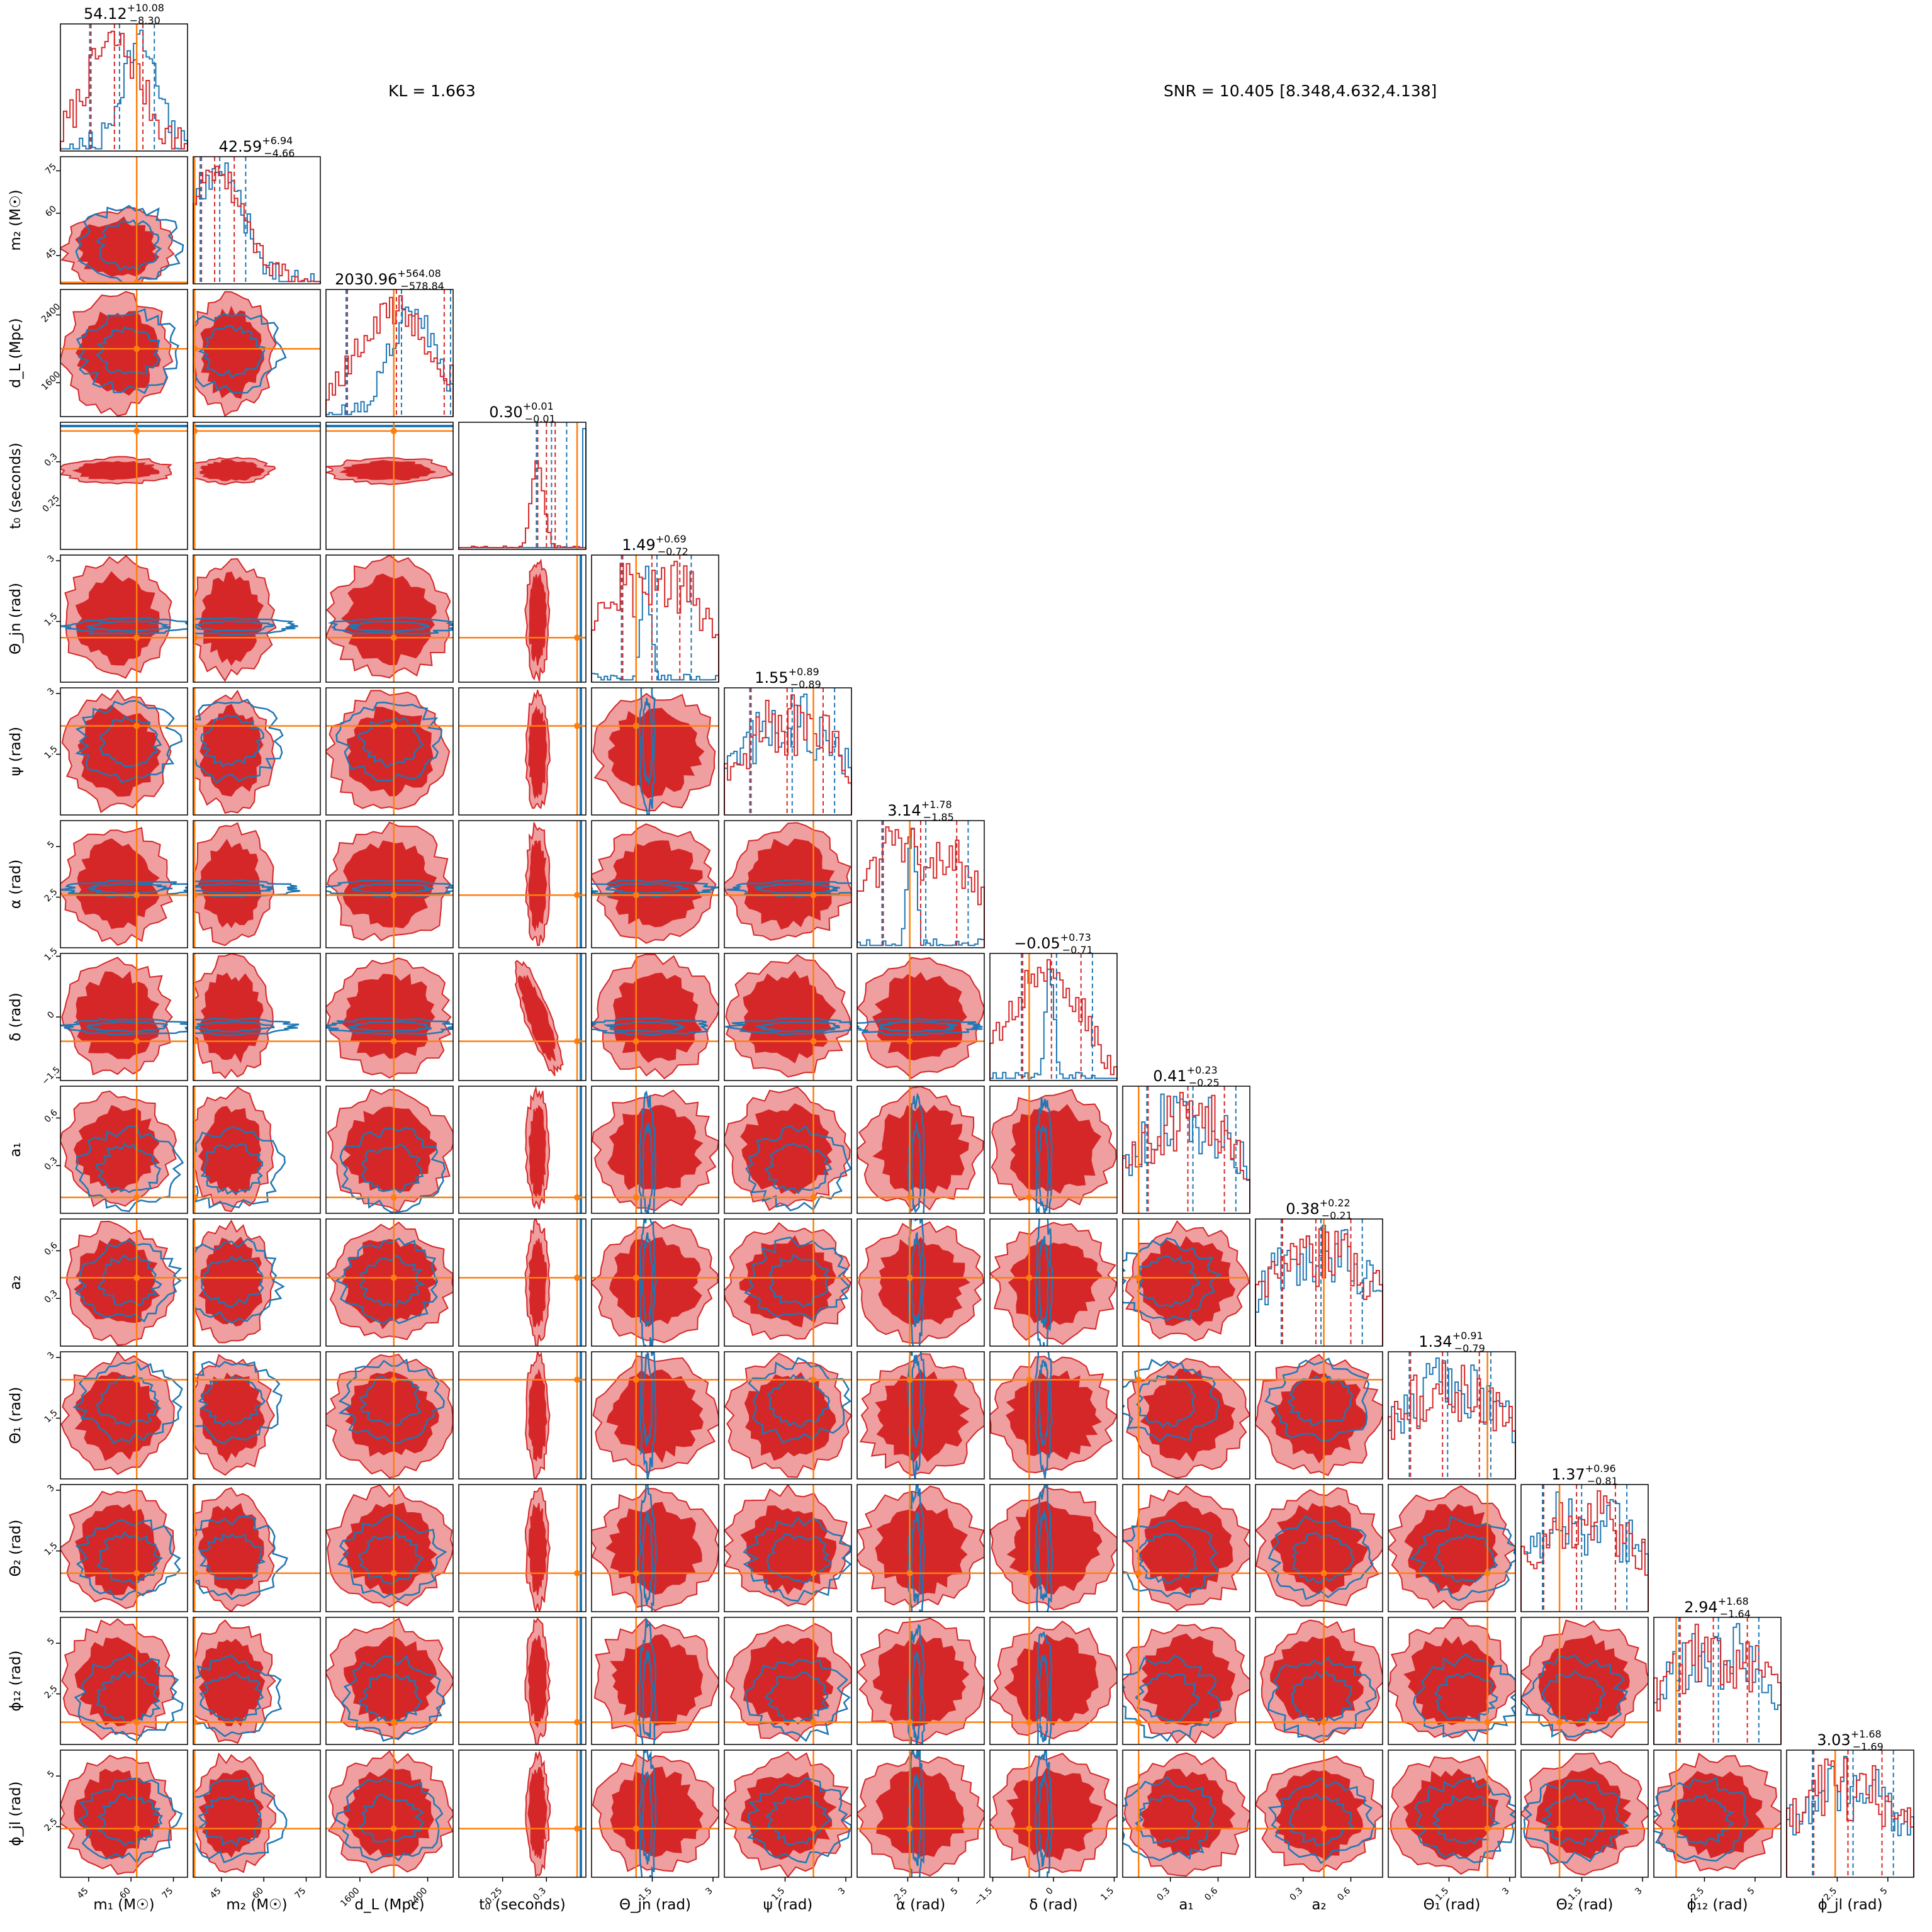 The height and width of the screenshot is (1932, 1932). I want to click on panel-dL-delta, so click(389, 1017).